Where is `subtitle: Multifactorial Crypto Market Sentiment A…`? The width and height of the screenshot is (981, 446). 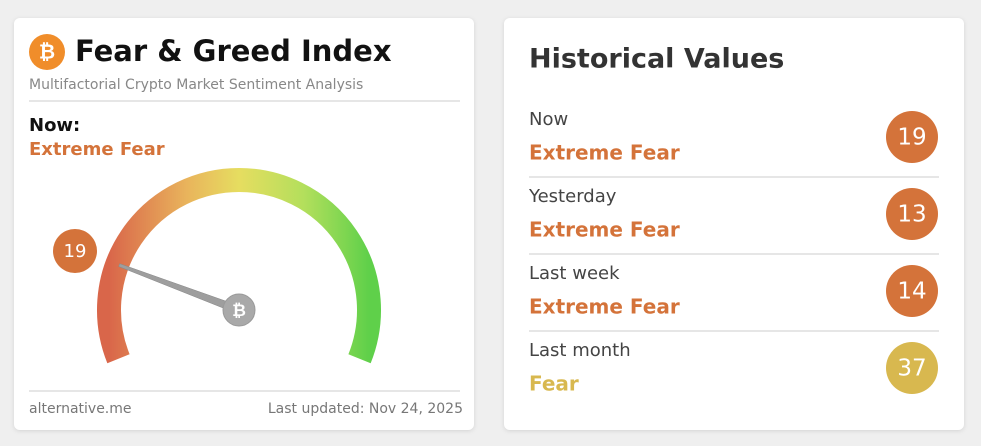 subtitle: Multifactorial Crypto Market Sentiment A… is located at coordinates (196, 85).